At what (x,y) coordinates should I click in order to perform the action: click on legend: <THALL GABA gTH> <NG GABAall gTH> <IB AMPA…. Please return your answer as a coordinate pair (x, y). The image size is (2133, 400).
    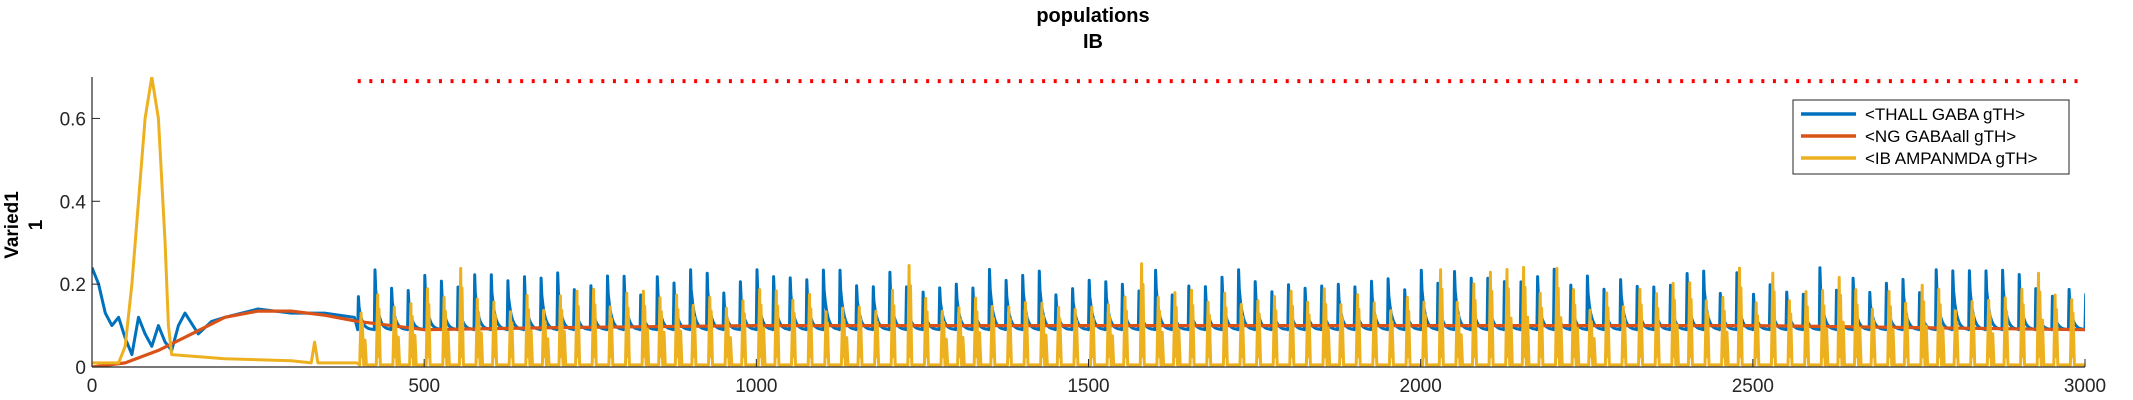
    Looking at the image, I should click on (1931, 137).